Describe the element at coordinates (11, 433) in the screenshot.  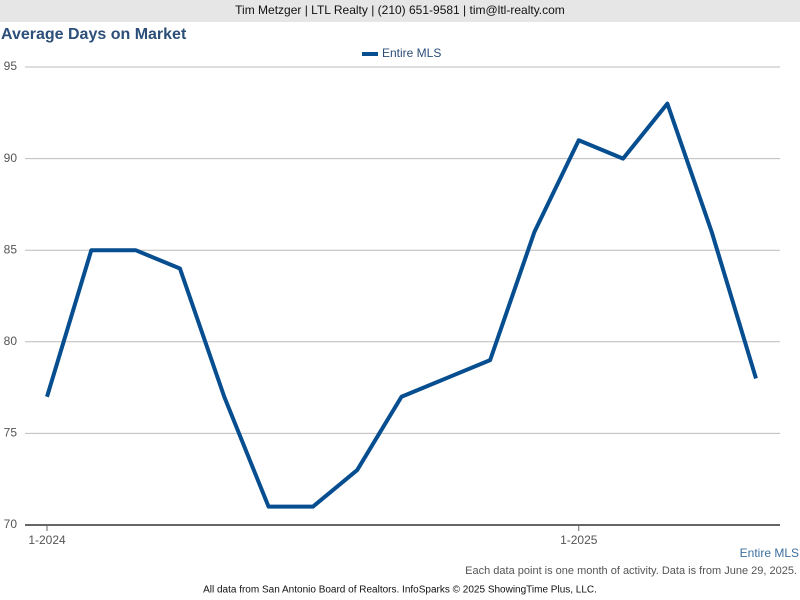
I see `y-tick-label: 75` at that location.